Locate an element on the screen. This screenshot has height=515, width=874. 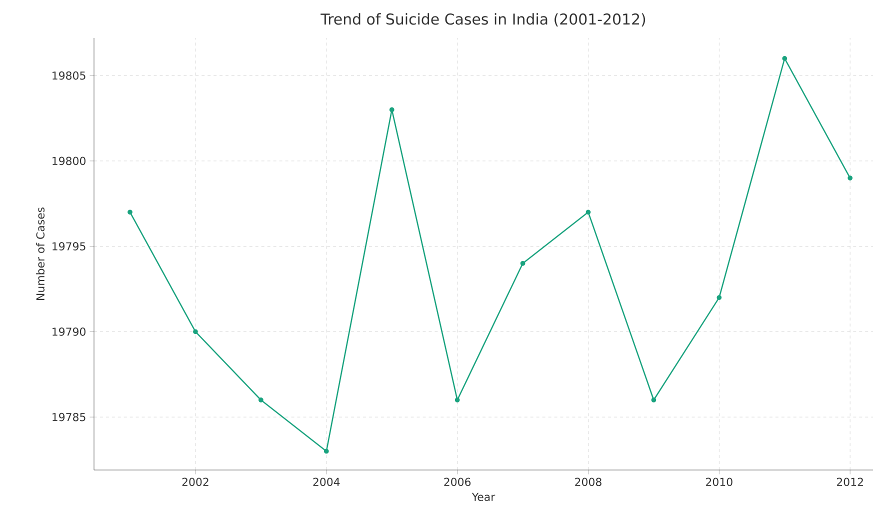
y-axis-title: Number of Cases is located at coordinates (40, 254).